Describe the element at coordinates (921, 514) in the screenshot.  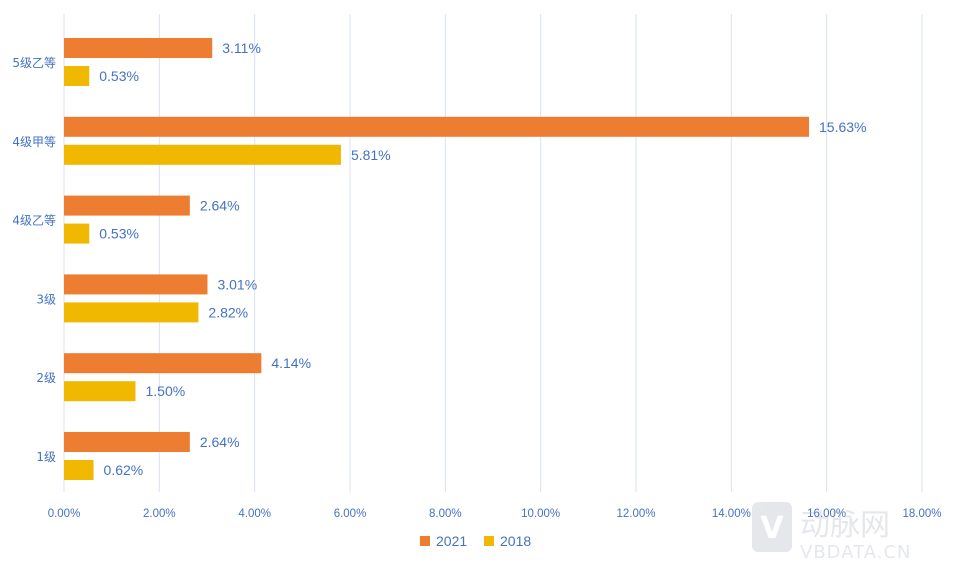
I see `x-tick-label: 18.00%` at that location.